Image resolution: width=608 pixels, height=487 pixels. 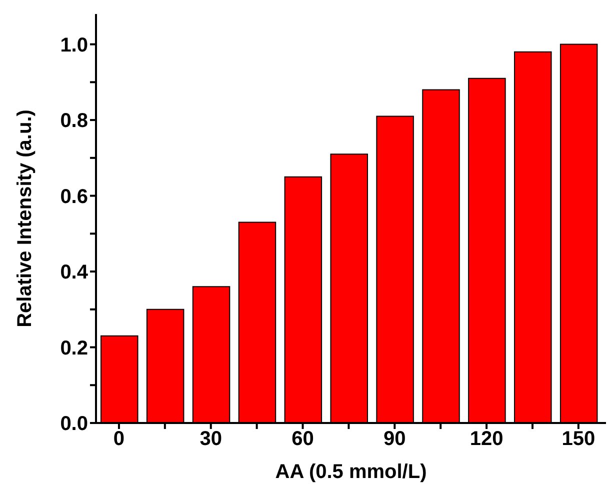 I want to click on x-tick-label: 60, so click(x=303, y=439).